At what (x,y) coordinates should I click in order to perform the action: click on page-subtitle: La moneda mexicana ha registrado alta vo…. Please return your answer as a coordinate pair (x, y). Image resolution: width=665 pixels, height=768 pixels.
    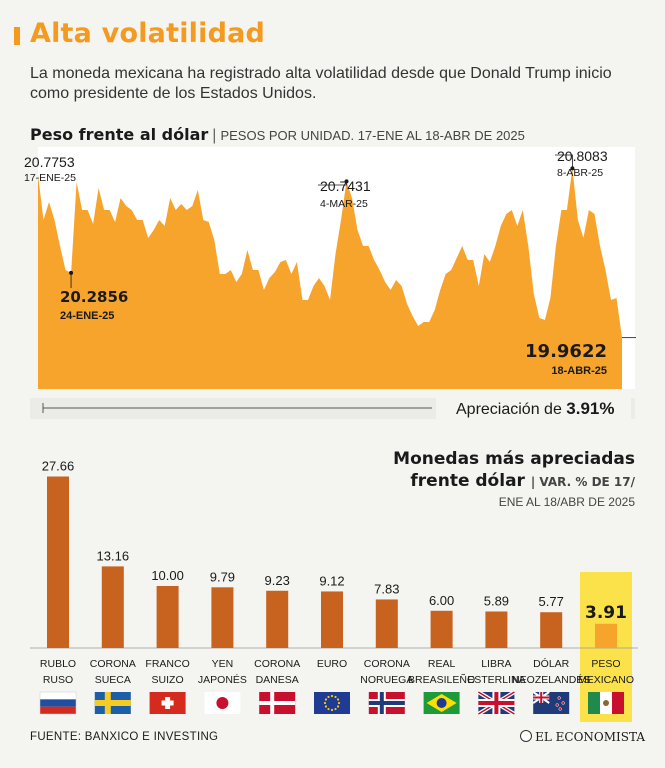
    Looking at the image, I should click on (321, 83).